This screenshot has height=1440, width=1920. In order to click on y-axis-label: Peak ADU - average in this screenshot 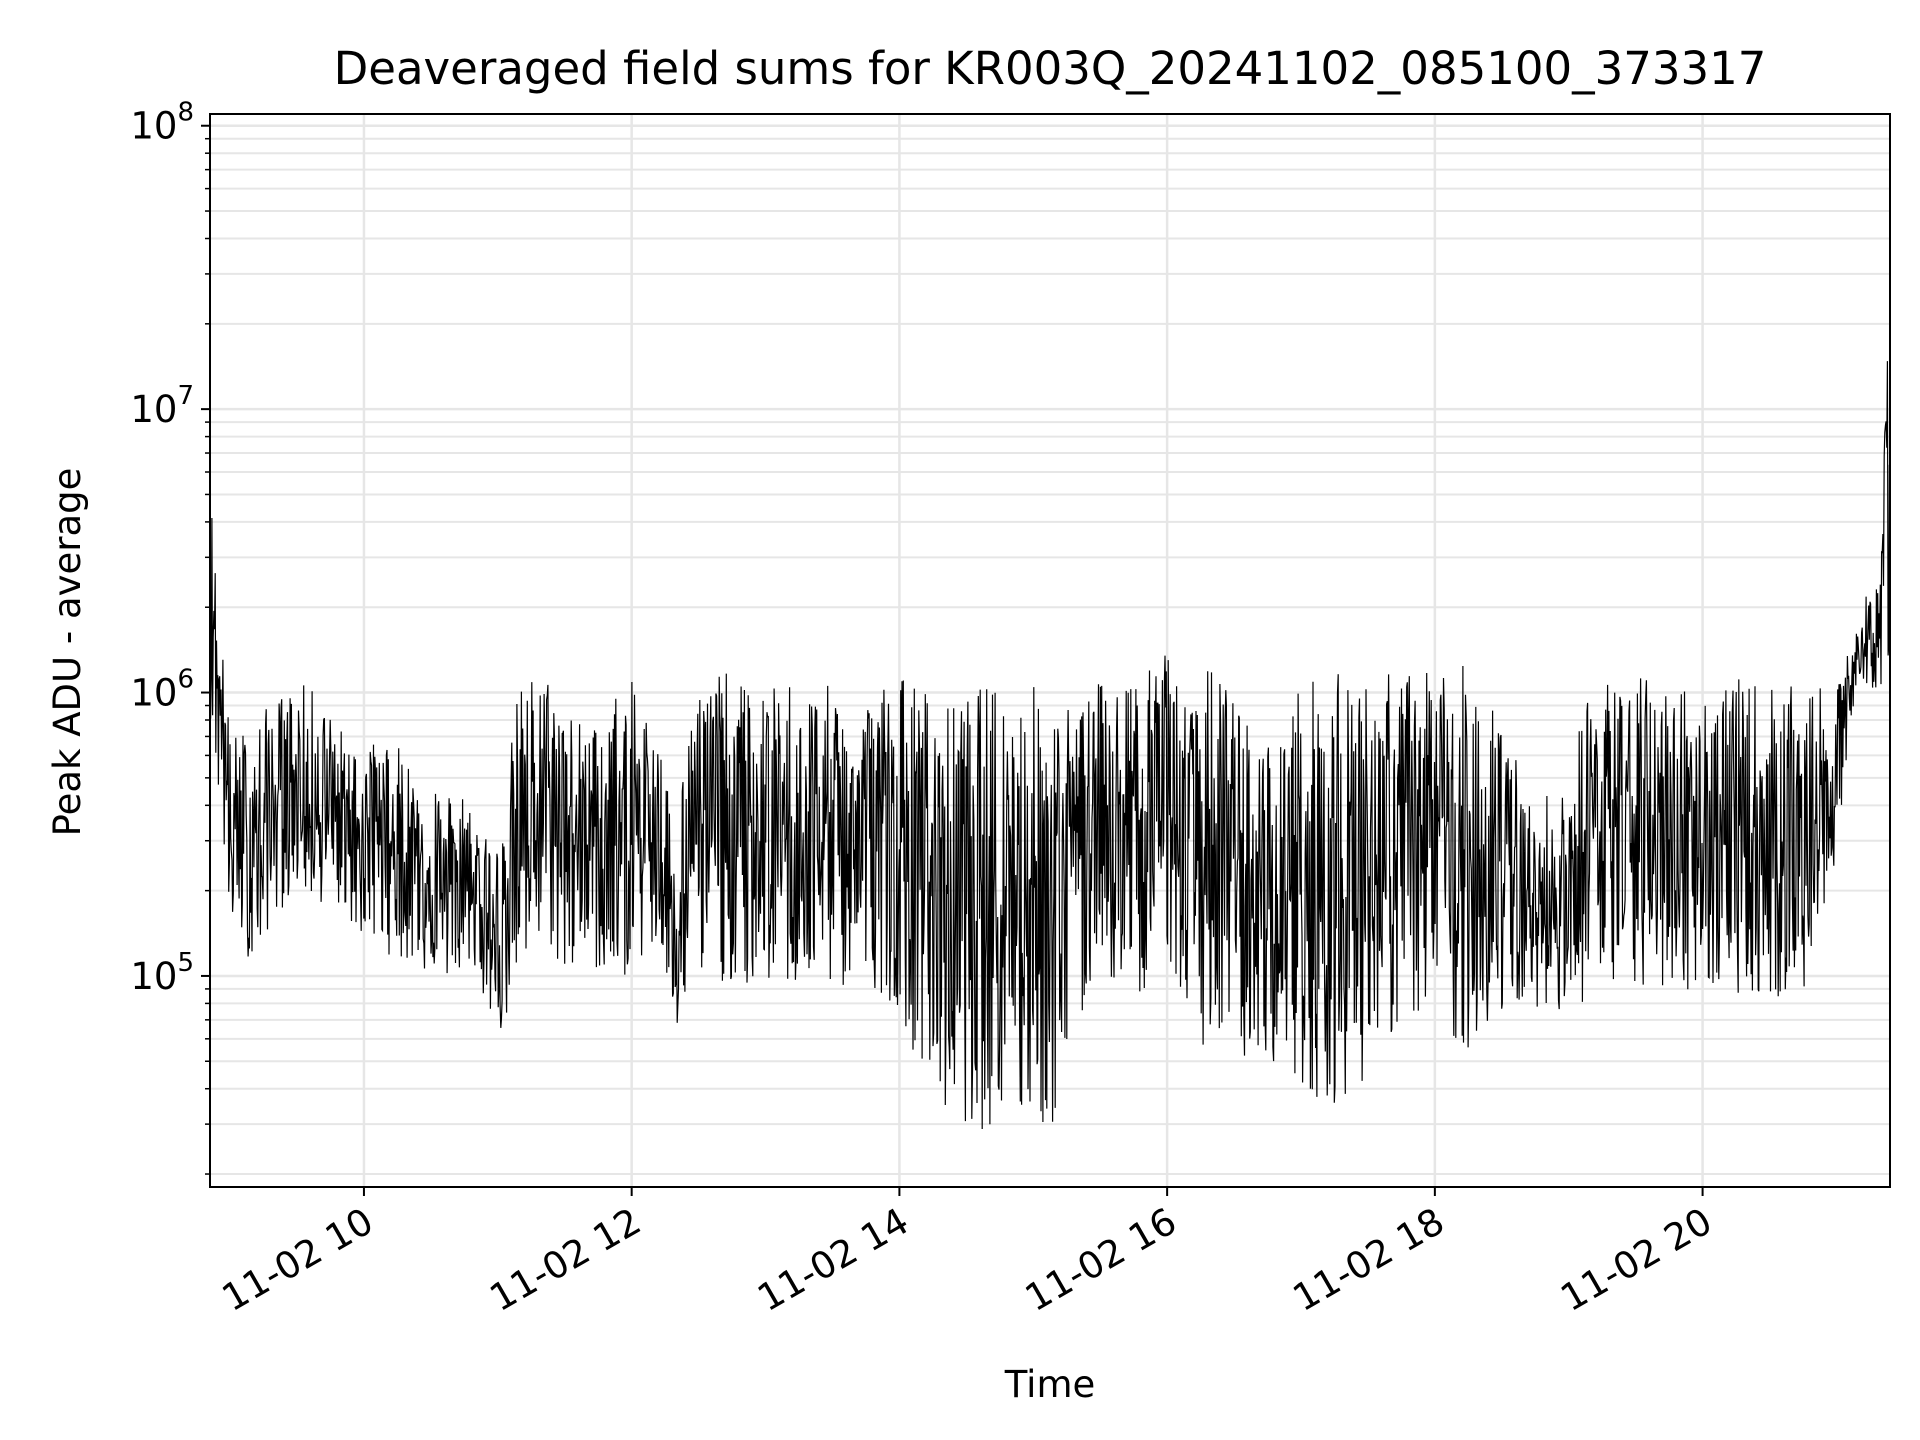, I will do `click(67, 652)`.